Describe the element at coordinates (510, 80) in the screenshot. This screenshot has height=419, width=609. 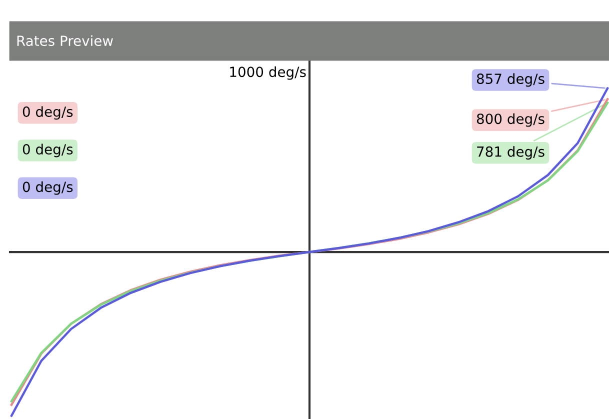
I see `data-label: 857 deg/s` at that location.